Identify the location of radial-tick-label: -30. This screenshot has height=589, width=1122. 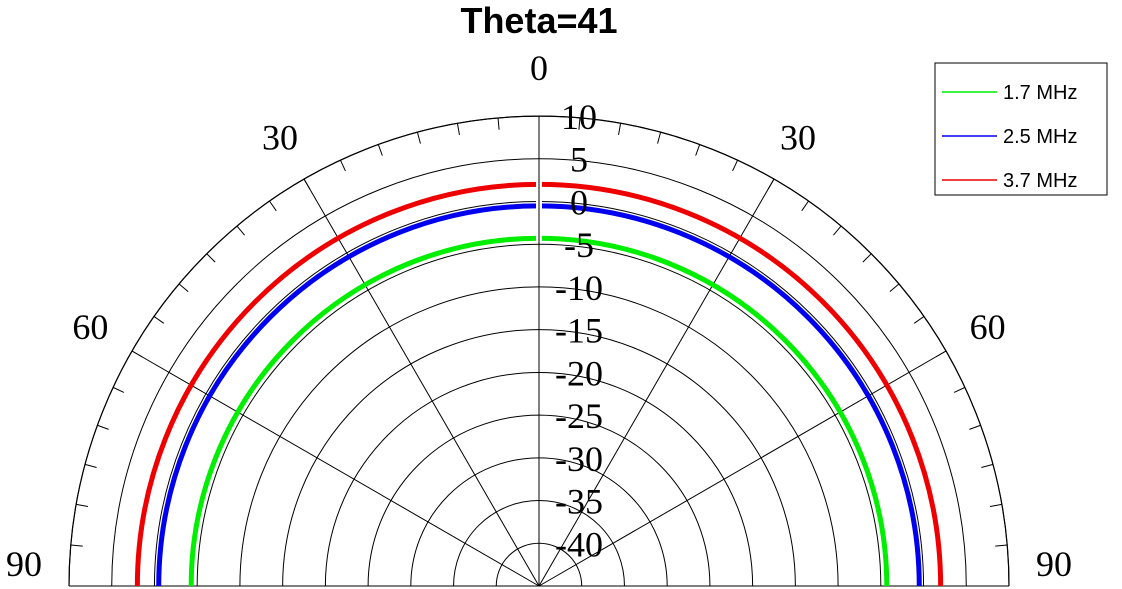
(579, 459).